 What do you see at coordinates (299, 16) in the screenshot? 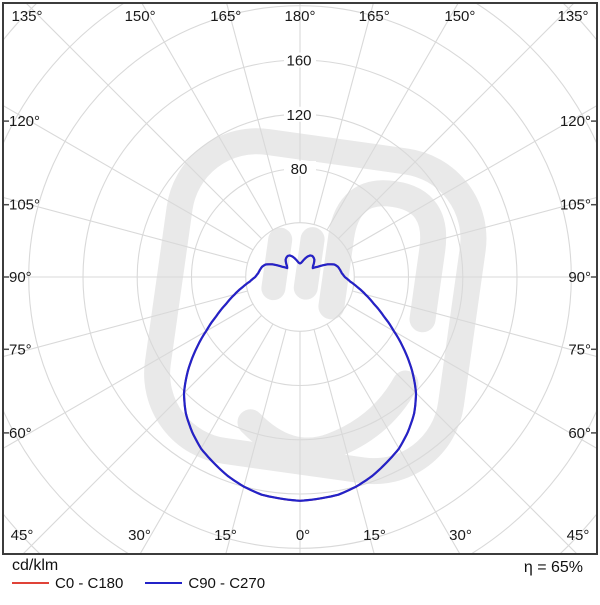
I see `angle-label: 180°` at bounding box center [299, 16].